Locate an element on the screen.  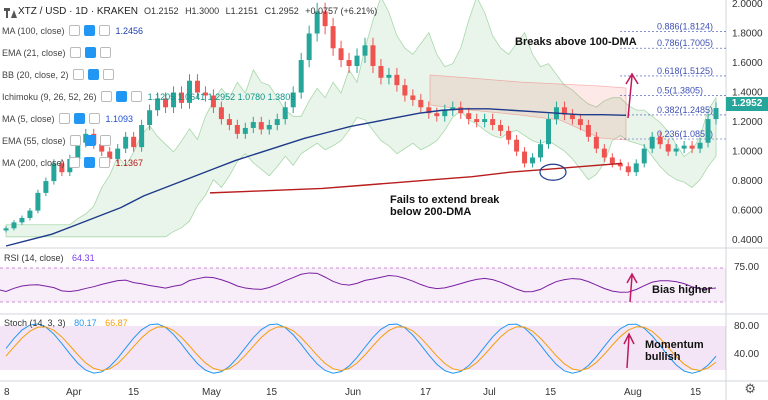
stoch-up-arrow is located at coordinates (629, 350).